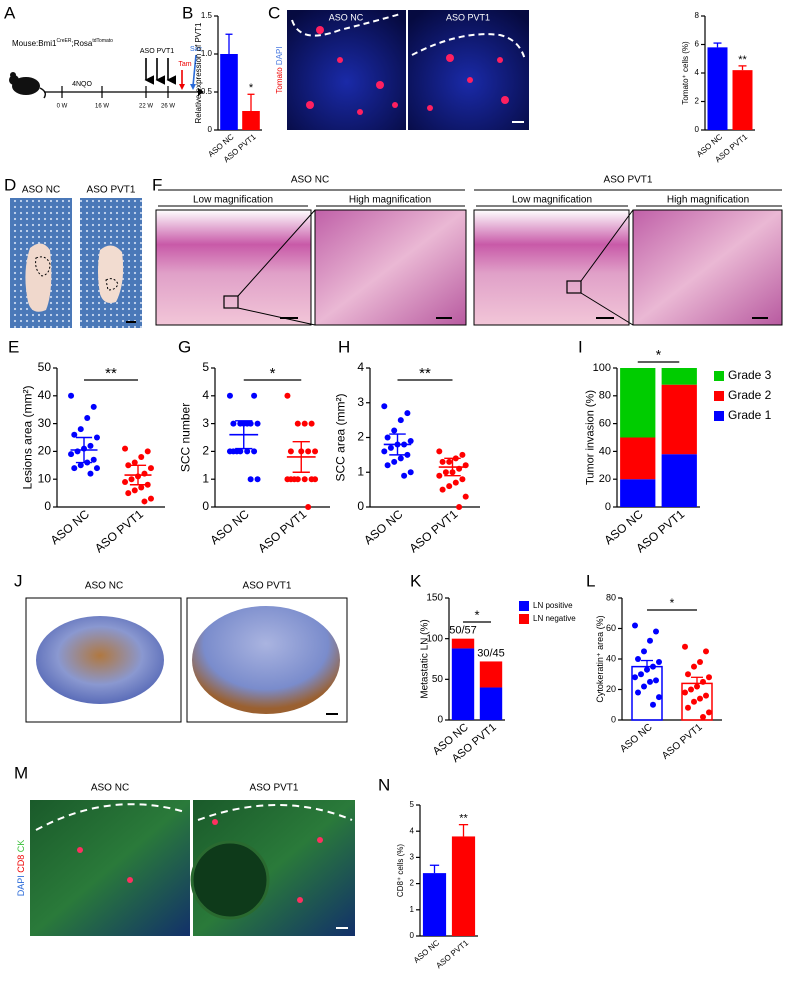 Image resolution: width=788 pixels, height=996 pixels. What do you see at coordinates (45, 478) in the screenshot?
I see `y-tick-label: 10` at bounding box center [45, 478].